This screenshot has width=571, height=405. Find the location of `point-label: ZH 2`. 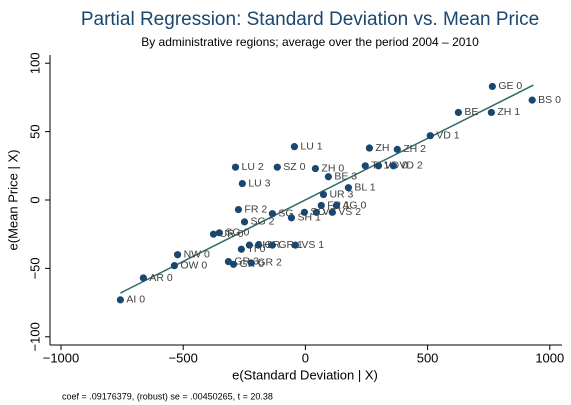

point-label: ZH 2 is located at coordinates (414, 149).